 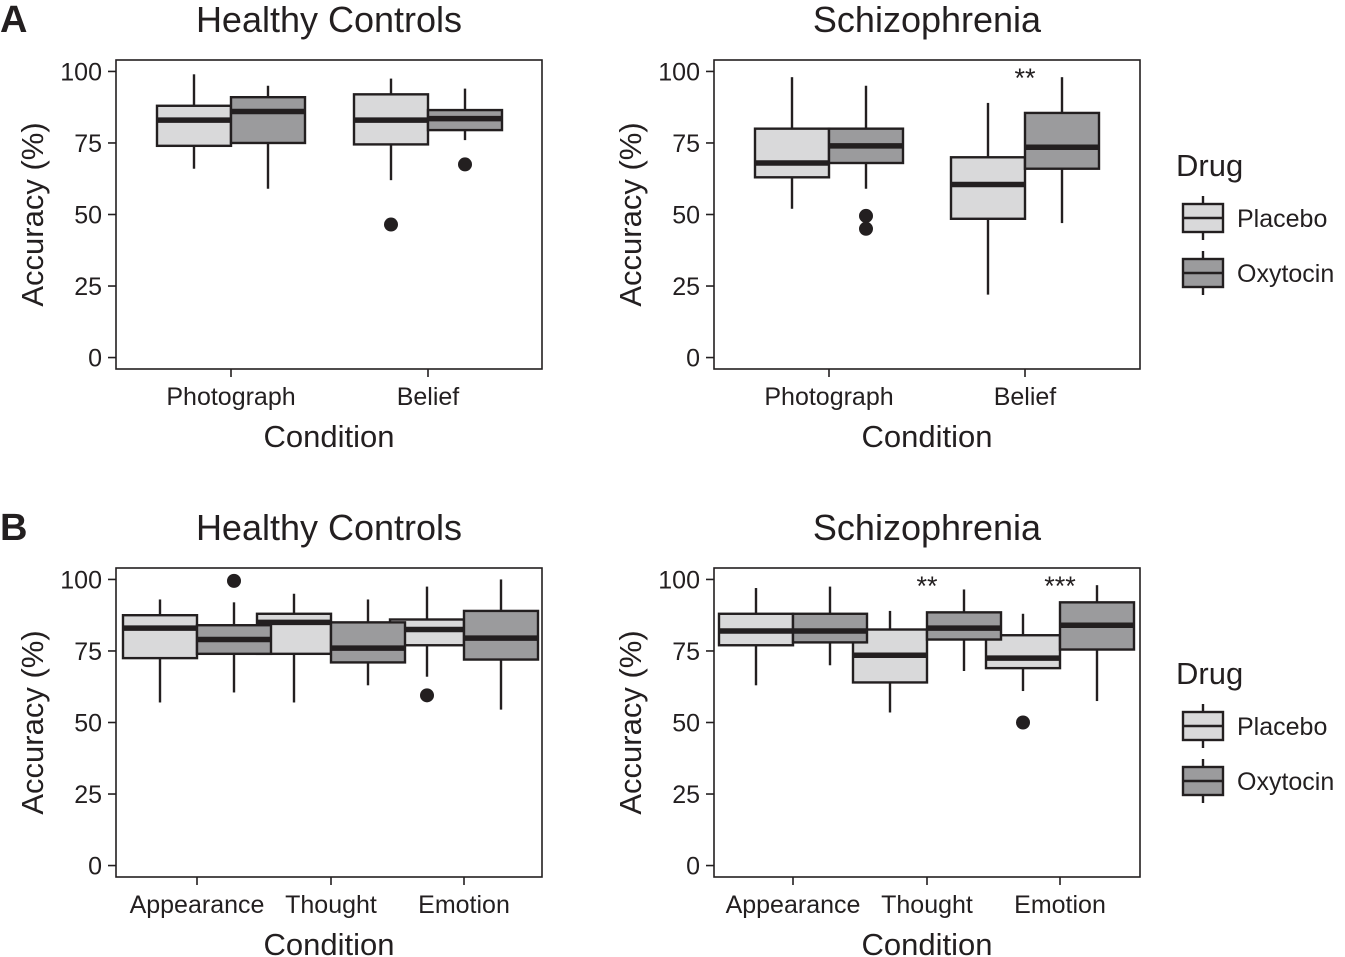 What do you see at coordinates (13, 528) in the screenshot?
I see `row-label-b: B` at bounding box center [13, 528].